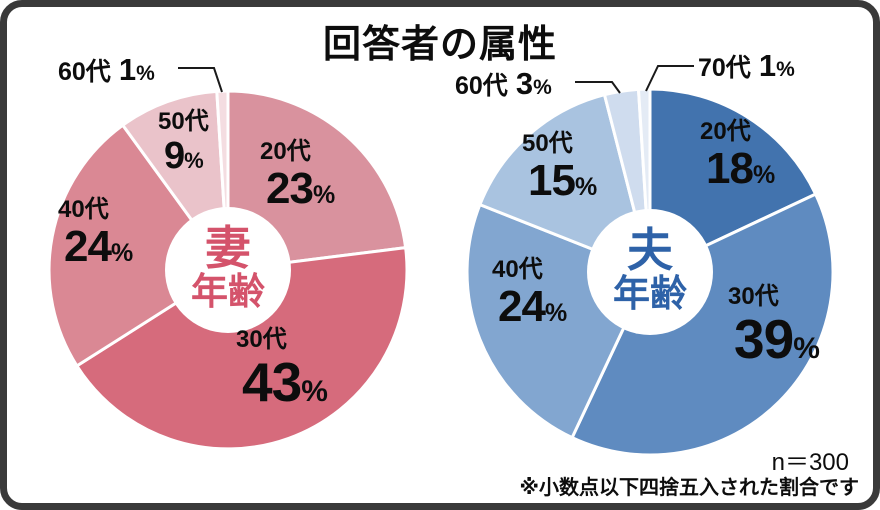 The height and width of the screenshot is (510, 880). Describe the element at coordinates (650, 293) in the screenshot. I see `husband-center-line2: 年齢` at that location.